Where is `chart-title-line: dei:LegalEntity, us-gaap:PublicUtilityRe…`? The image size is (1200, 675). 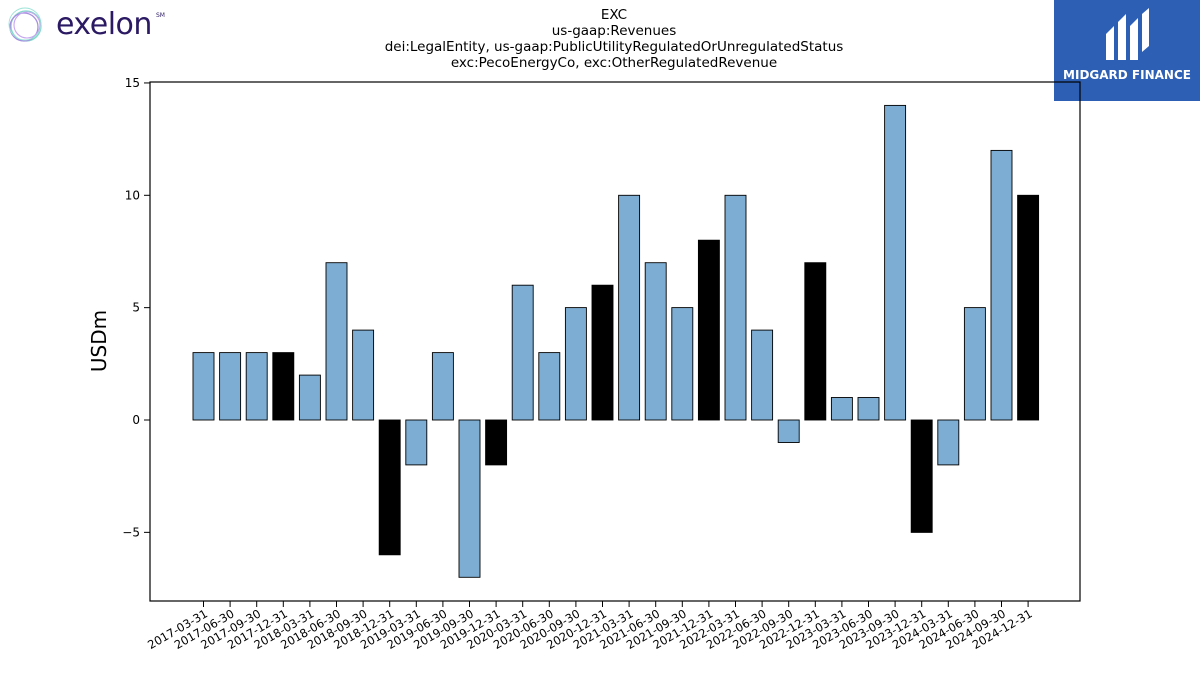
chart-title-line: dei:LegalEntity, us-gaap:PublicUtilityRe… is located at coordinates (614, 47).